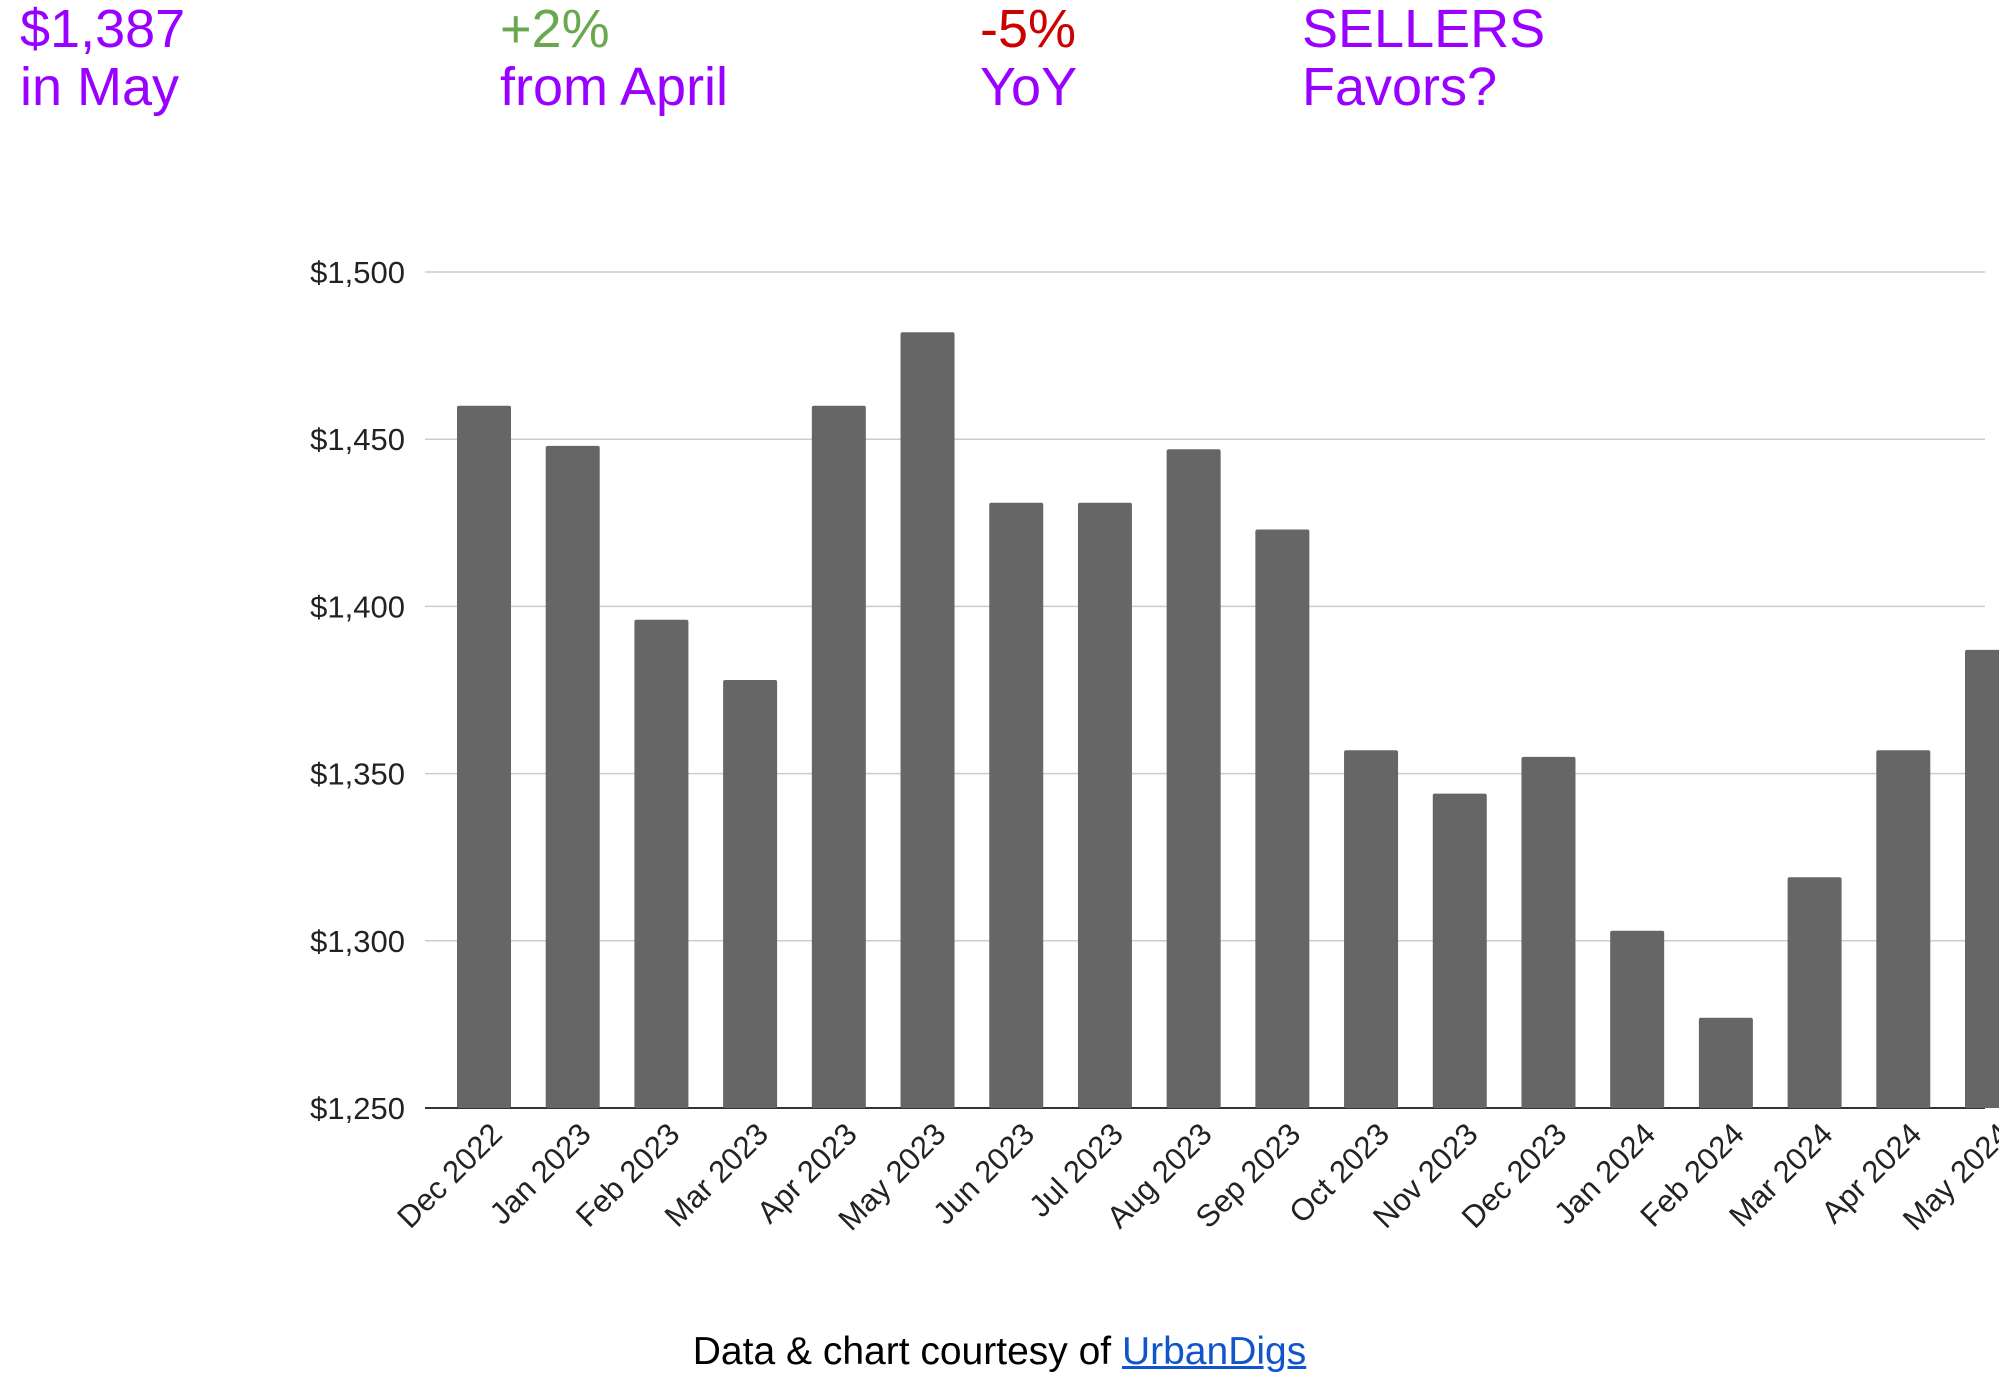 The height and width of the screenshot is (1391, 1999). Describe the element at coordinates (555, 29) in the screenshot. I see `stat-month-change-value: +2%` at that location.